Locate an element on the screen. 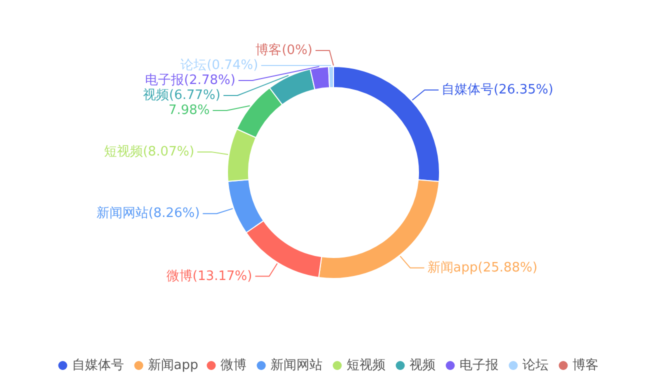 Image resolution: width=665 pixels, height=382 pixels. legend-label: 博客 is located at coordinates (585, 365).